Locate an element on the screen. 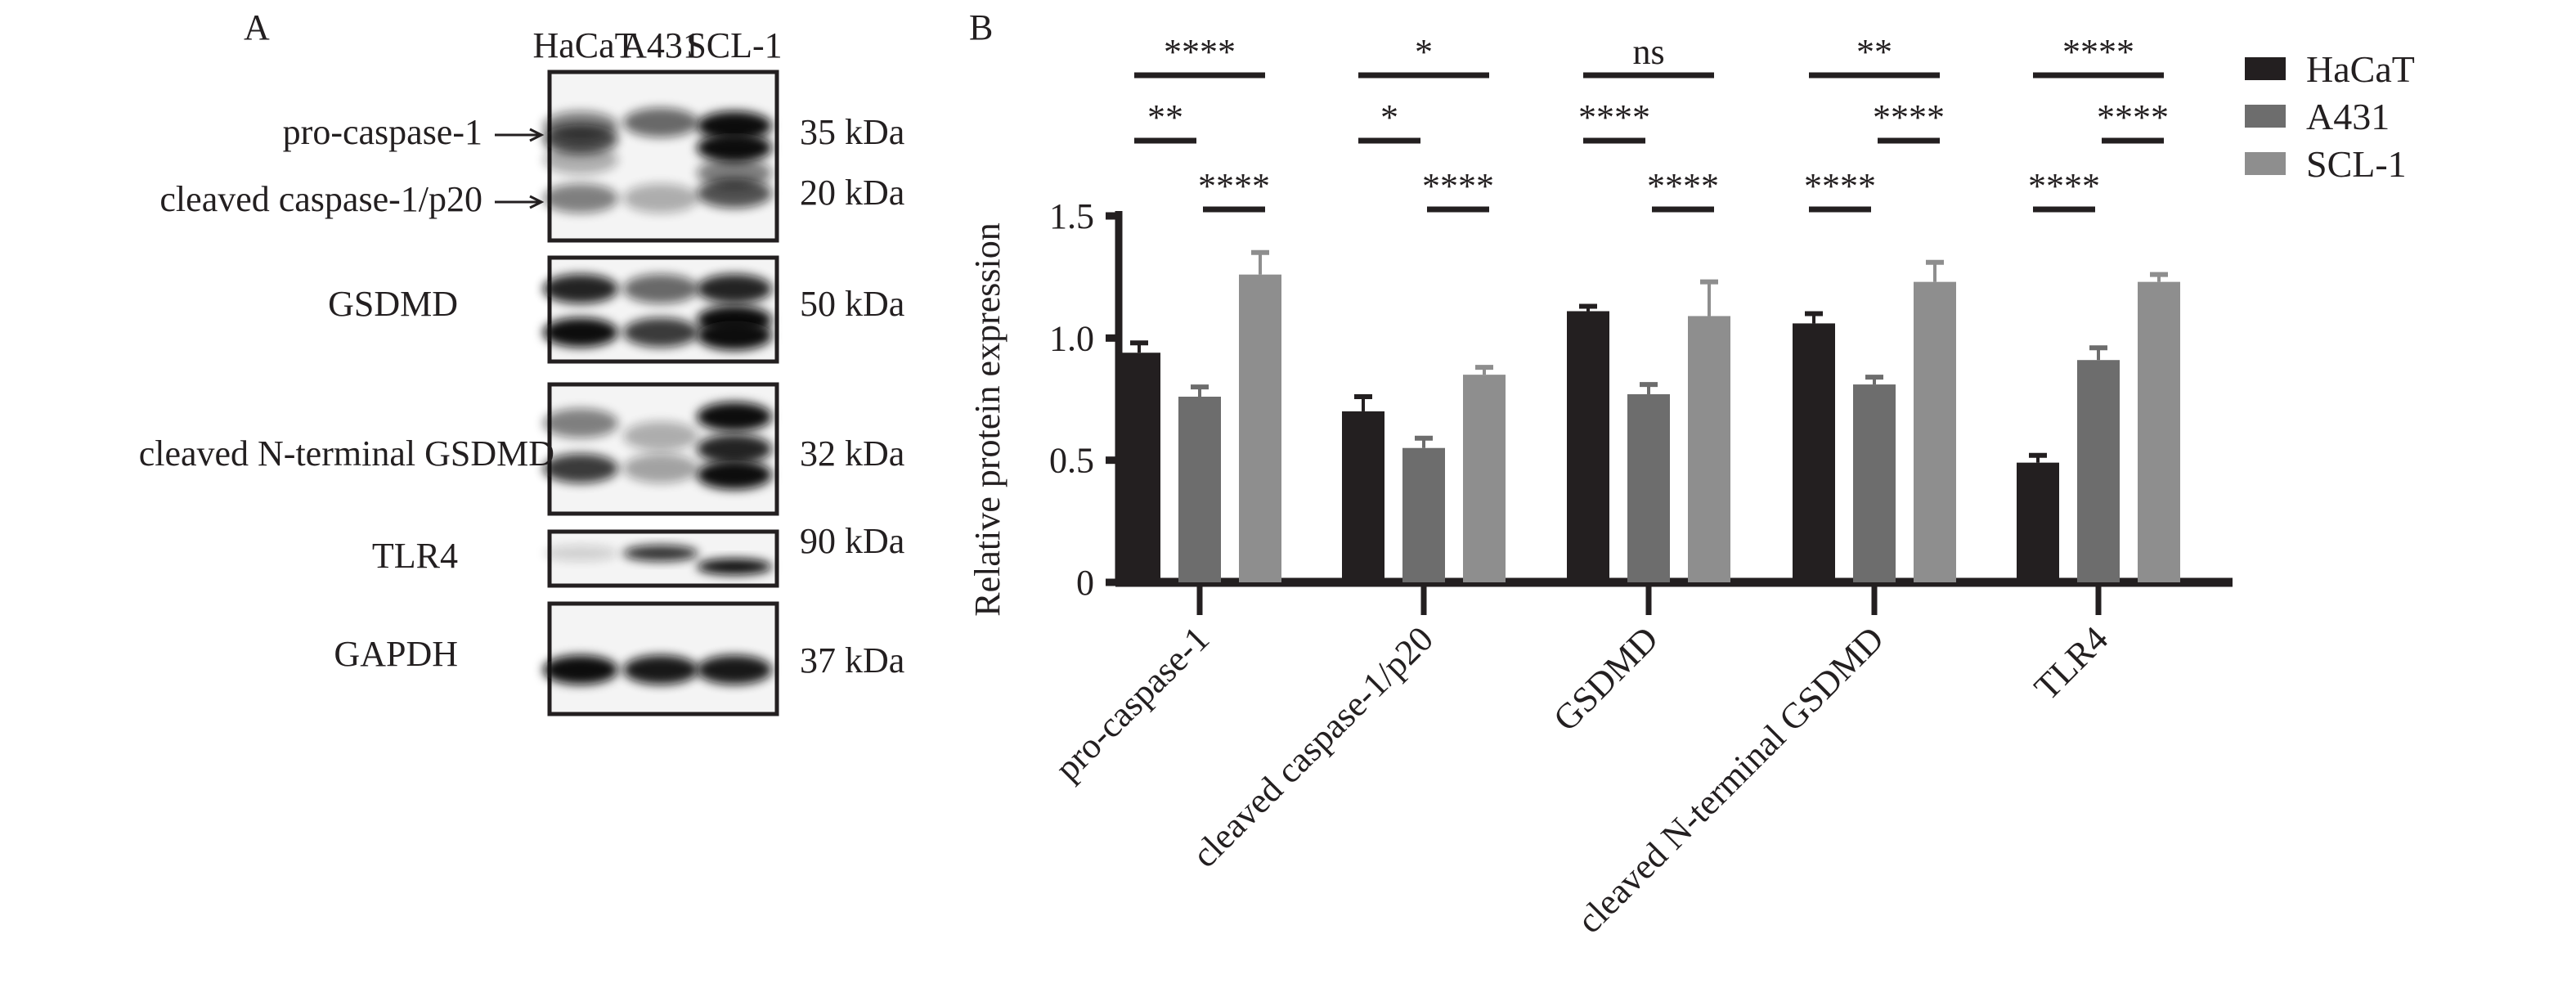  x-tick-label: pro-caspase-1 is located at coordinates (1132, 703).